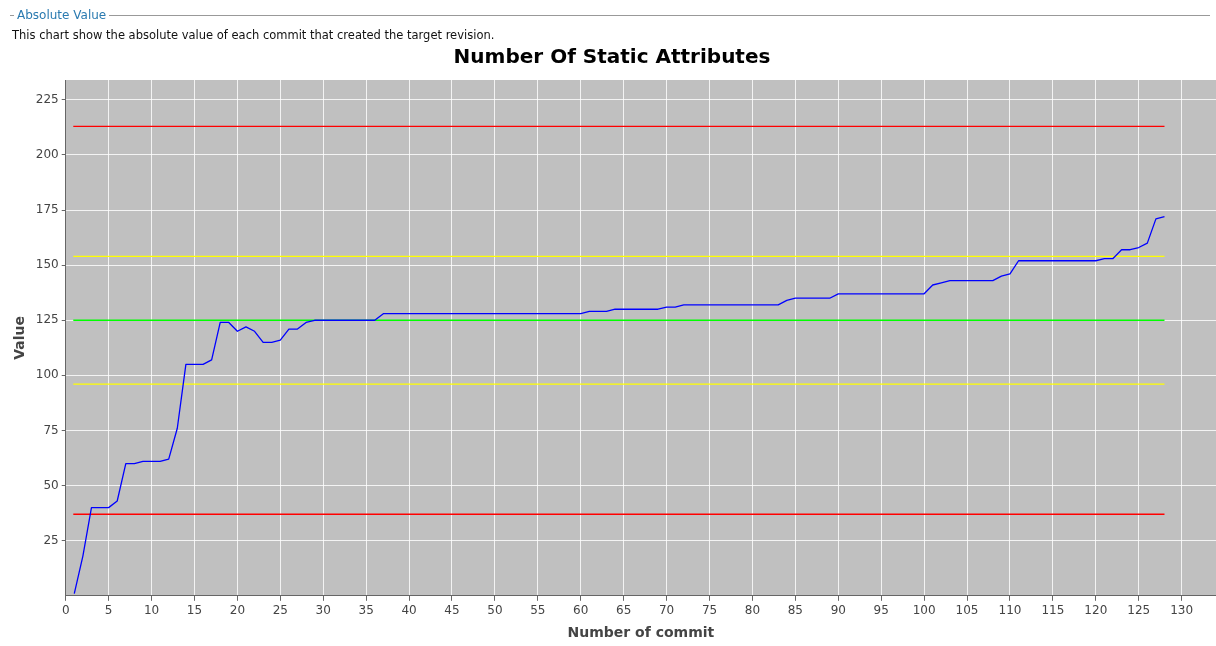  Describe the element at coordinates (924, 610) in the screenshot. I see `x-tick-label: 100` at that location.